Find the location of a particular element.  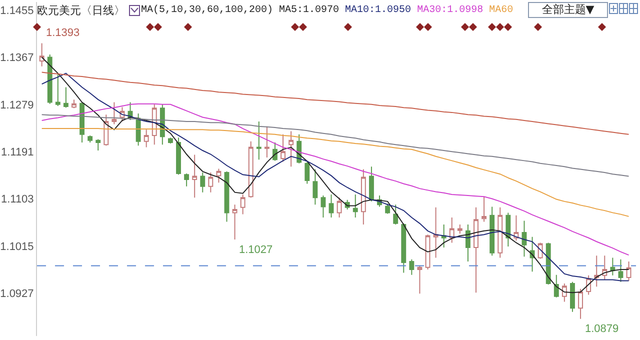

annotation: 1.1027 is located at coordinates (256, 250).